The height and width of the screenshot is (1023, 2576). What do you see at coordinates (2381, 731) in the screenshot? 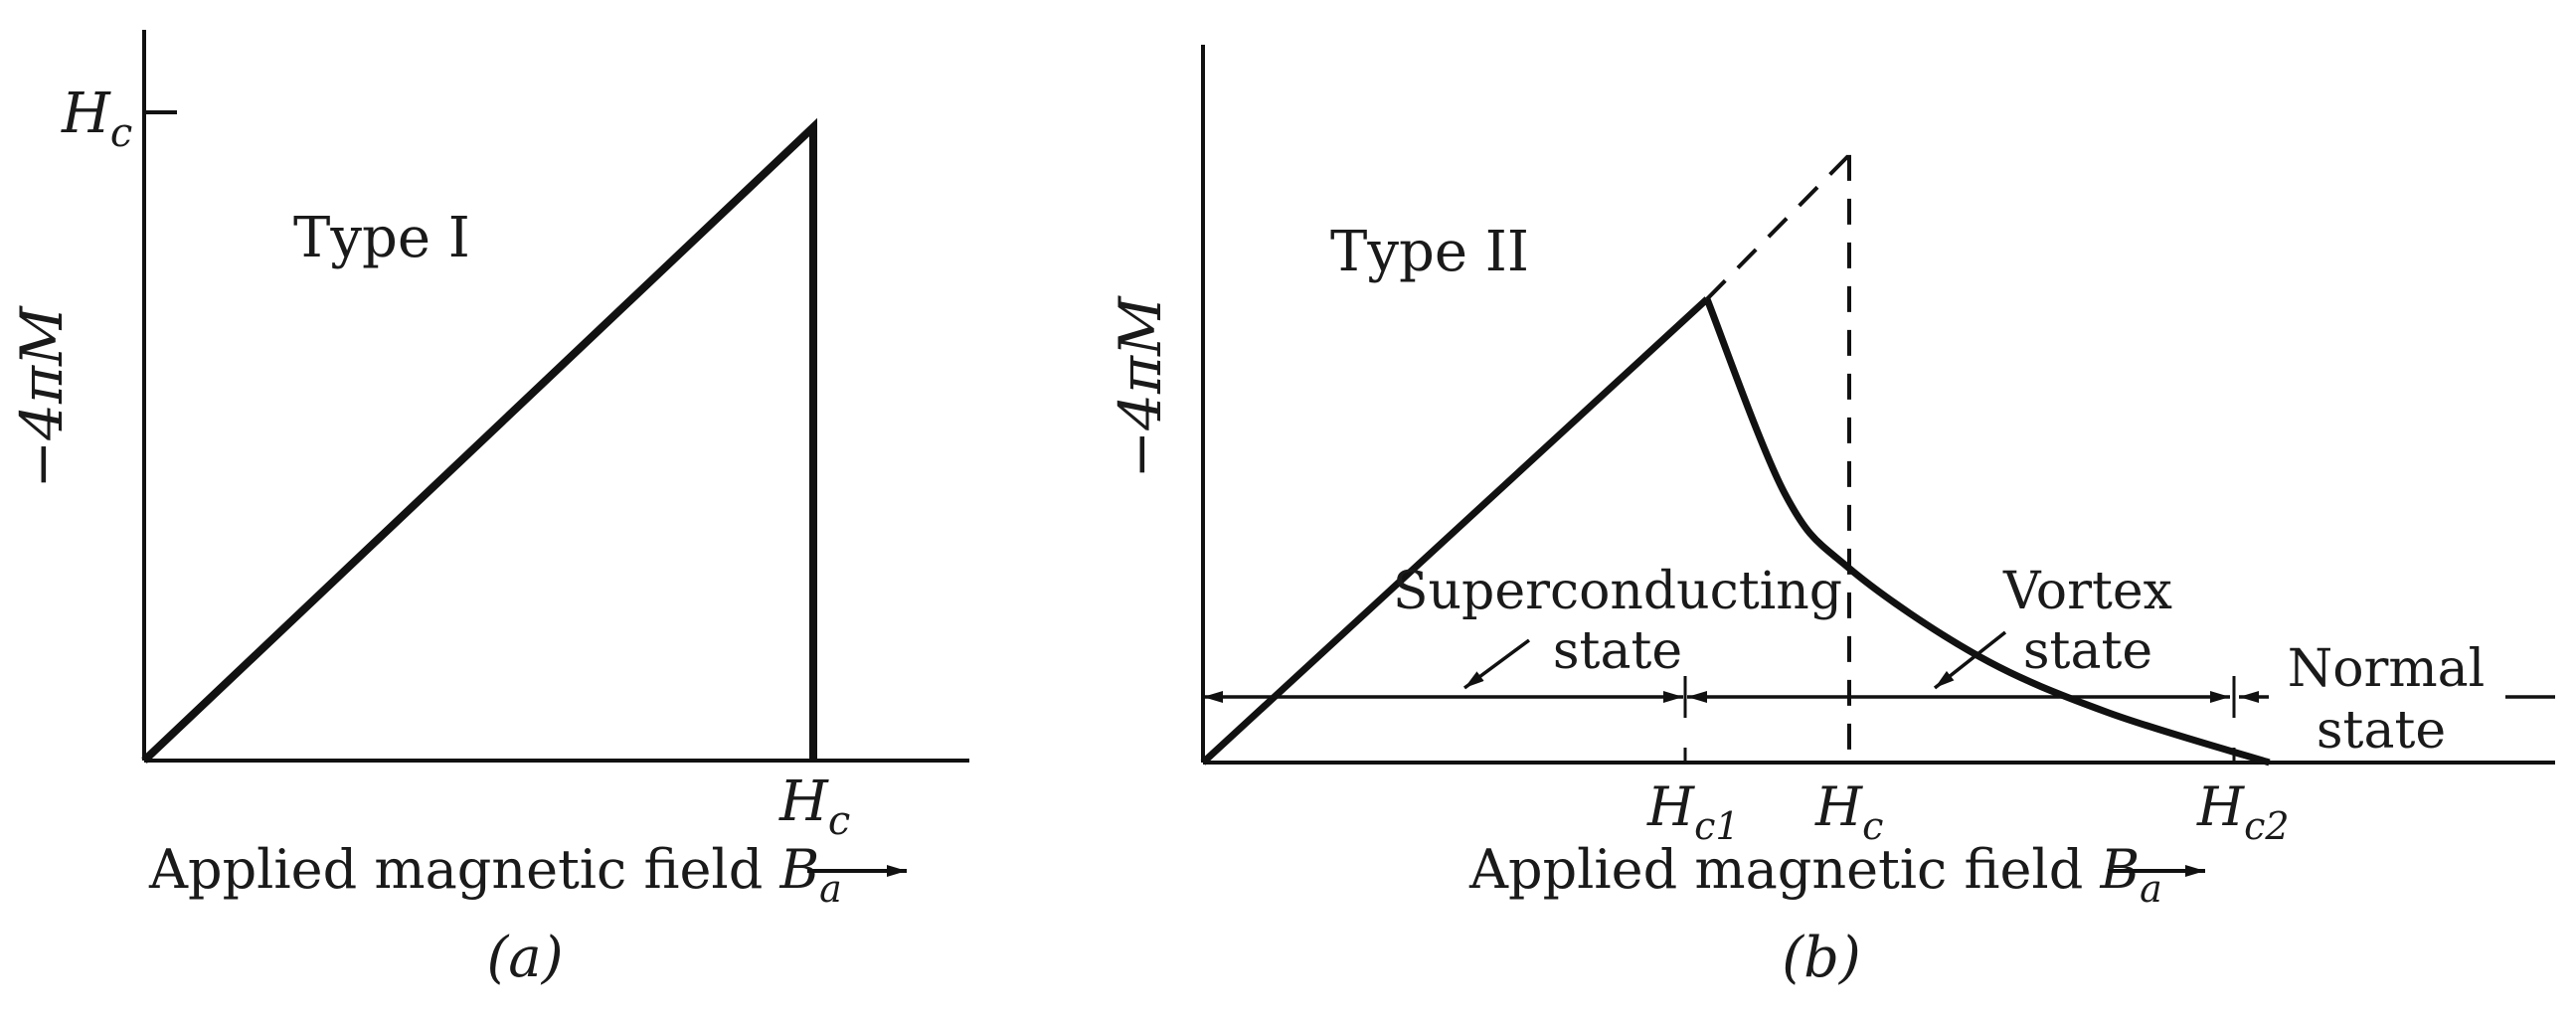
I see `normal-label-line2: state` at bounding box center [2381, 731].